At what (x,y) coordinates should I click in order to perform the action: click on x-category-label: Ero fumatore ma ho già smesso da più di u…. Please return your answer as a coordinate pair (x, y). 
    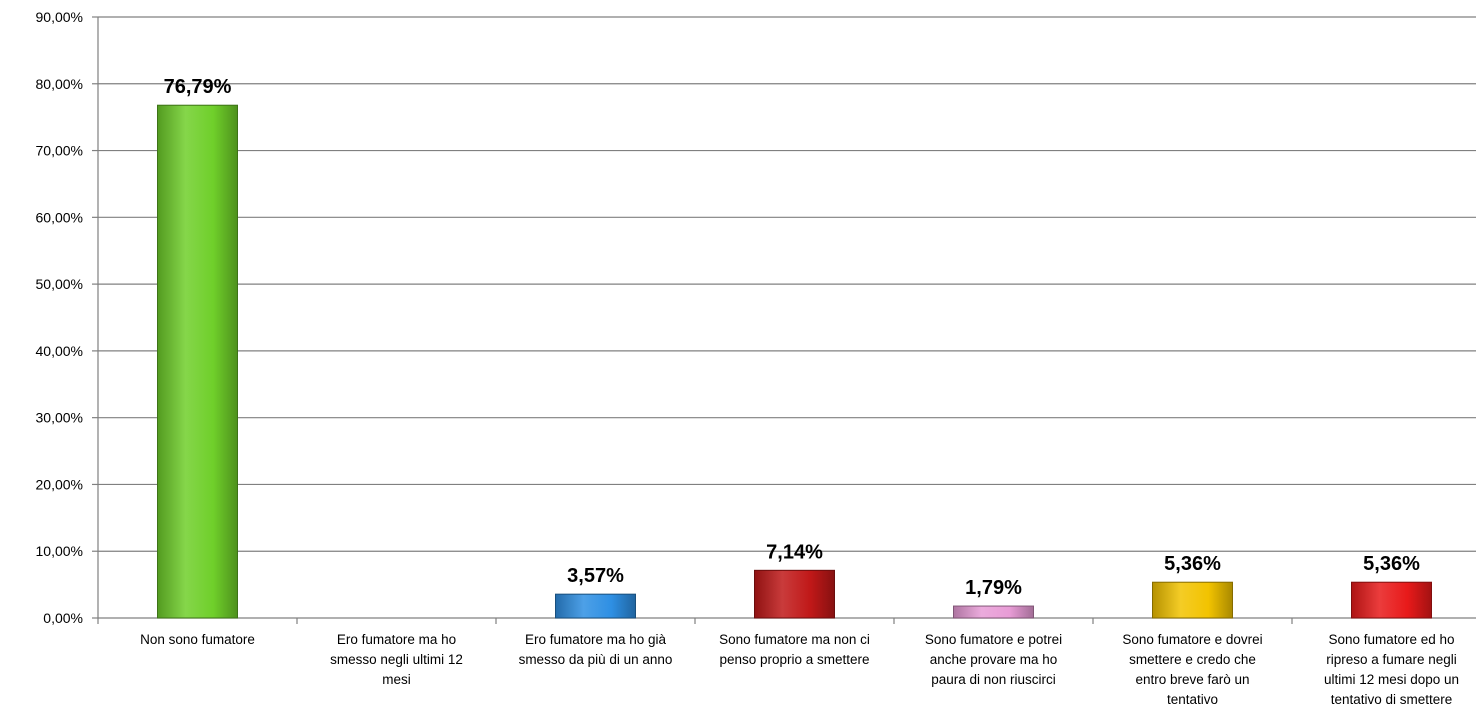
    Looking at the image, I should click on (596, 649).